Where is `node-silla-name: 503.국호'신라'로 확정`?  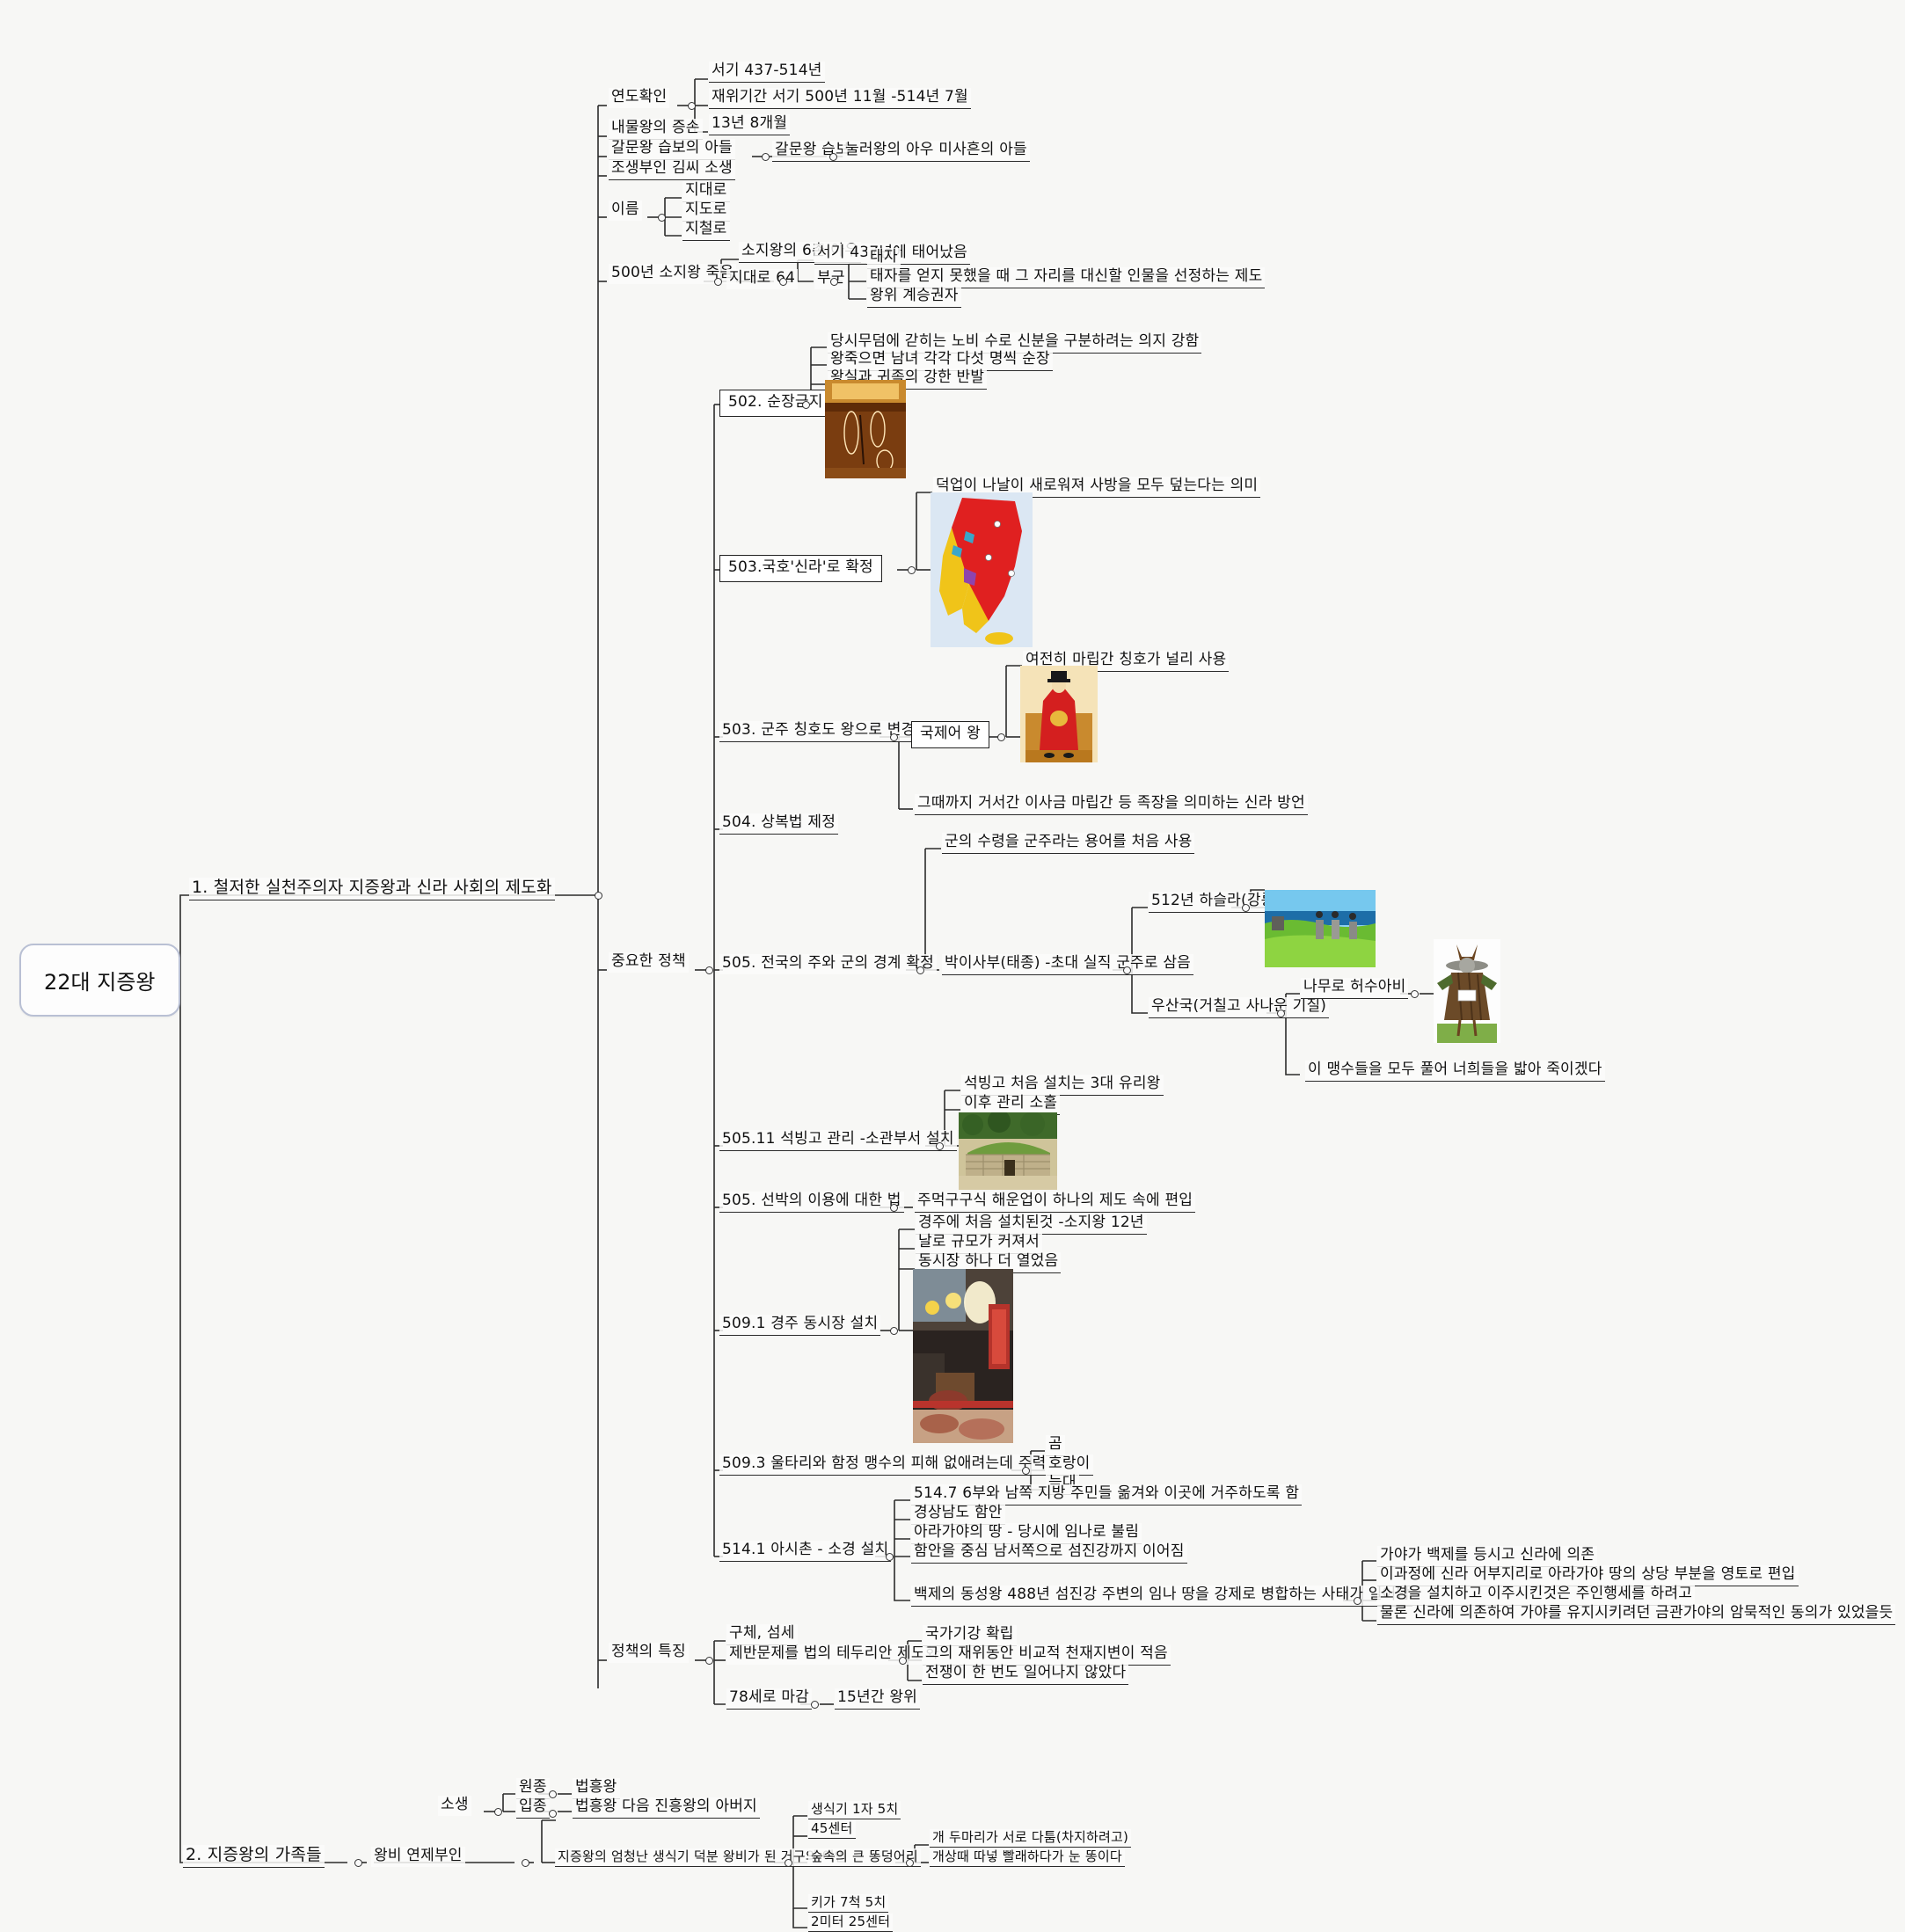 node-silla-name: 503.국호'신라'로 확정 is located at coordinates (800, 568).